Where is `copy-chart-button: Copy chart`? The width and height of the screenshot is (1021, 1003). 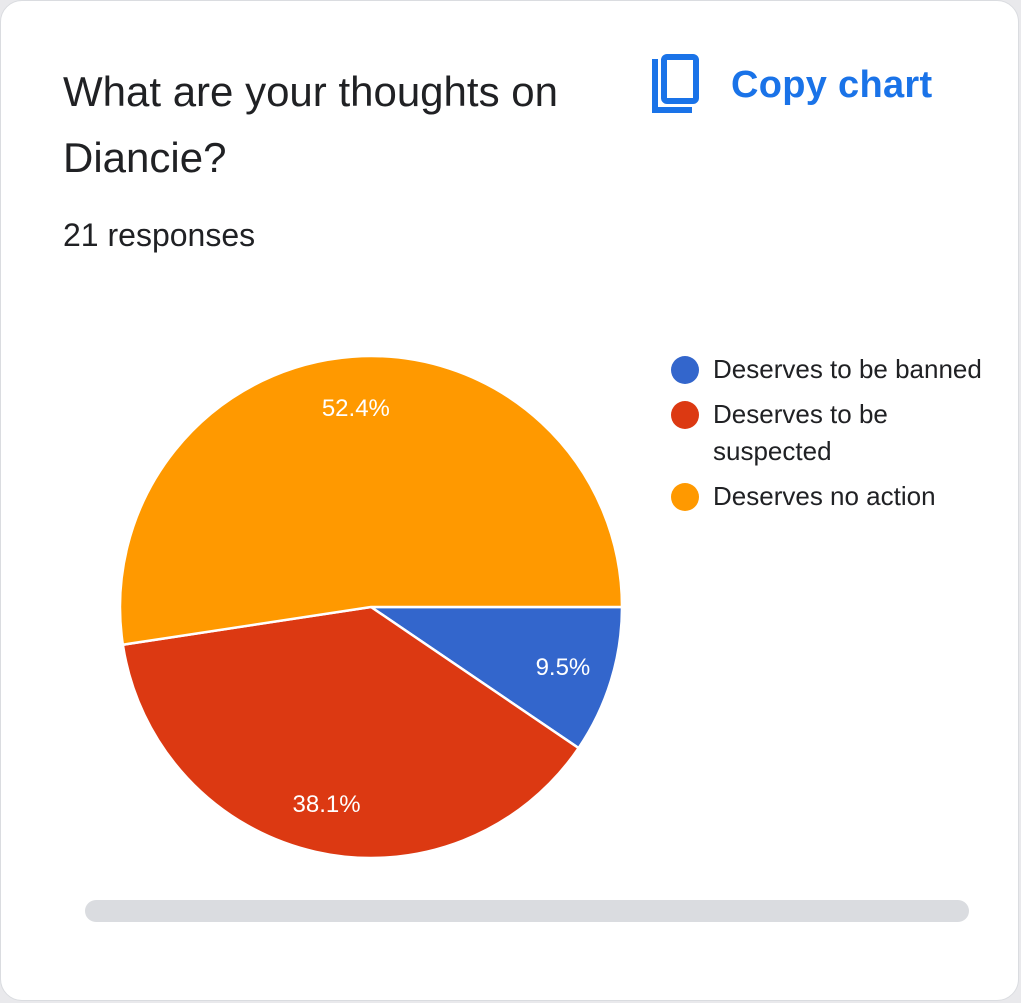
copy-chart-button: Copy chart is located at coordinates (790, 85).